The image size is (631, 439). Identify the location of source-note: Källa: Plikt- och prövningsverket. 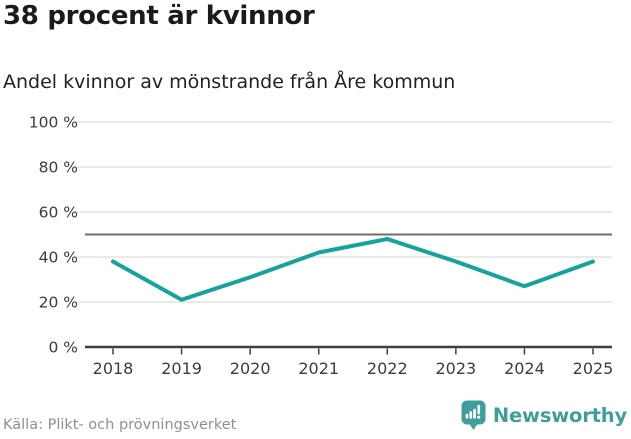
(120, 425).